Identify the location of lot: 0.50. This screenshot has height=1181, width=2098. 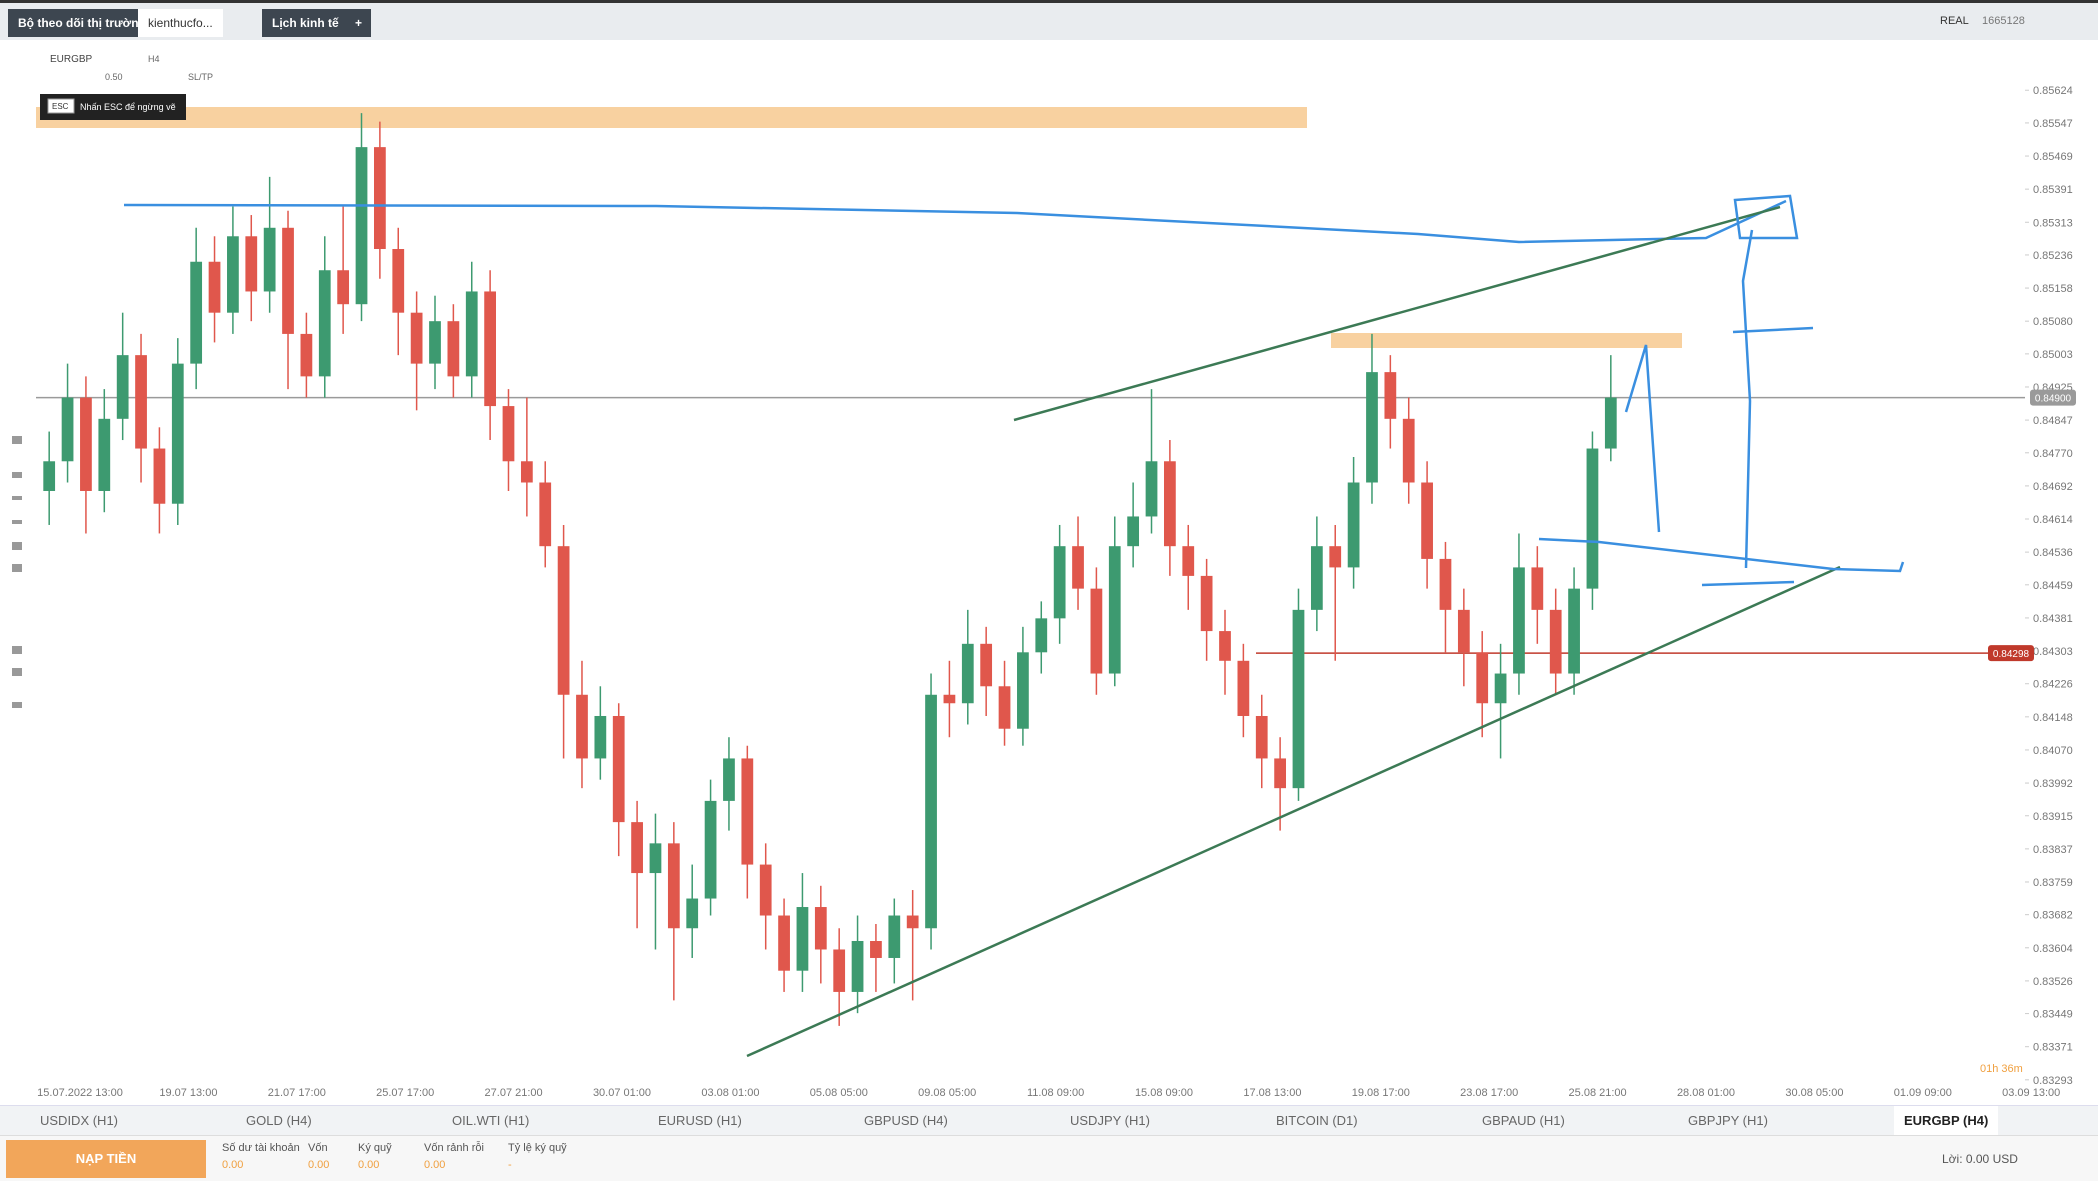
(114, 77).